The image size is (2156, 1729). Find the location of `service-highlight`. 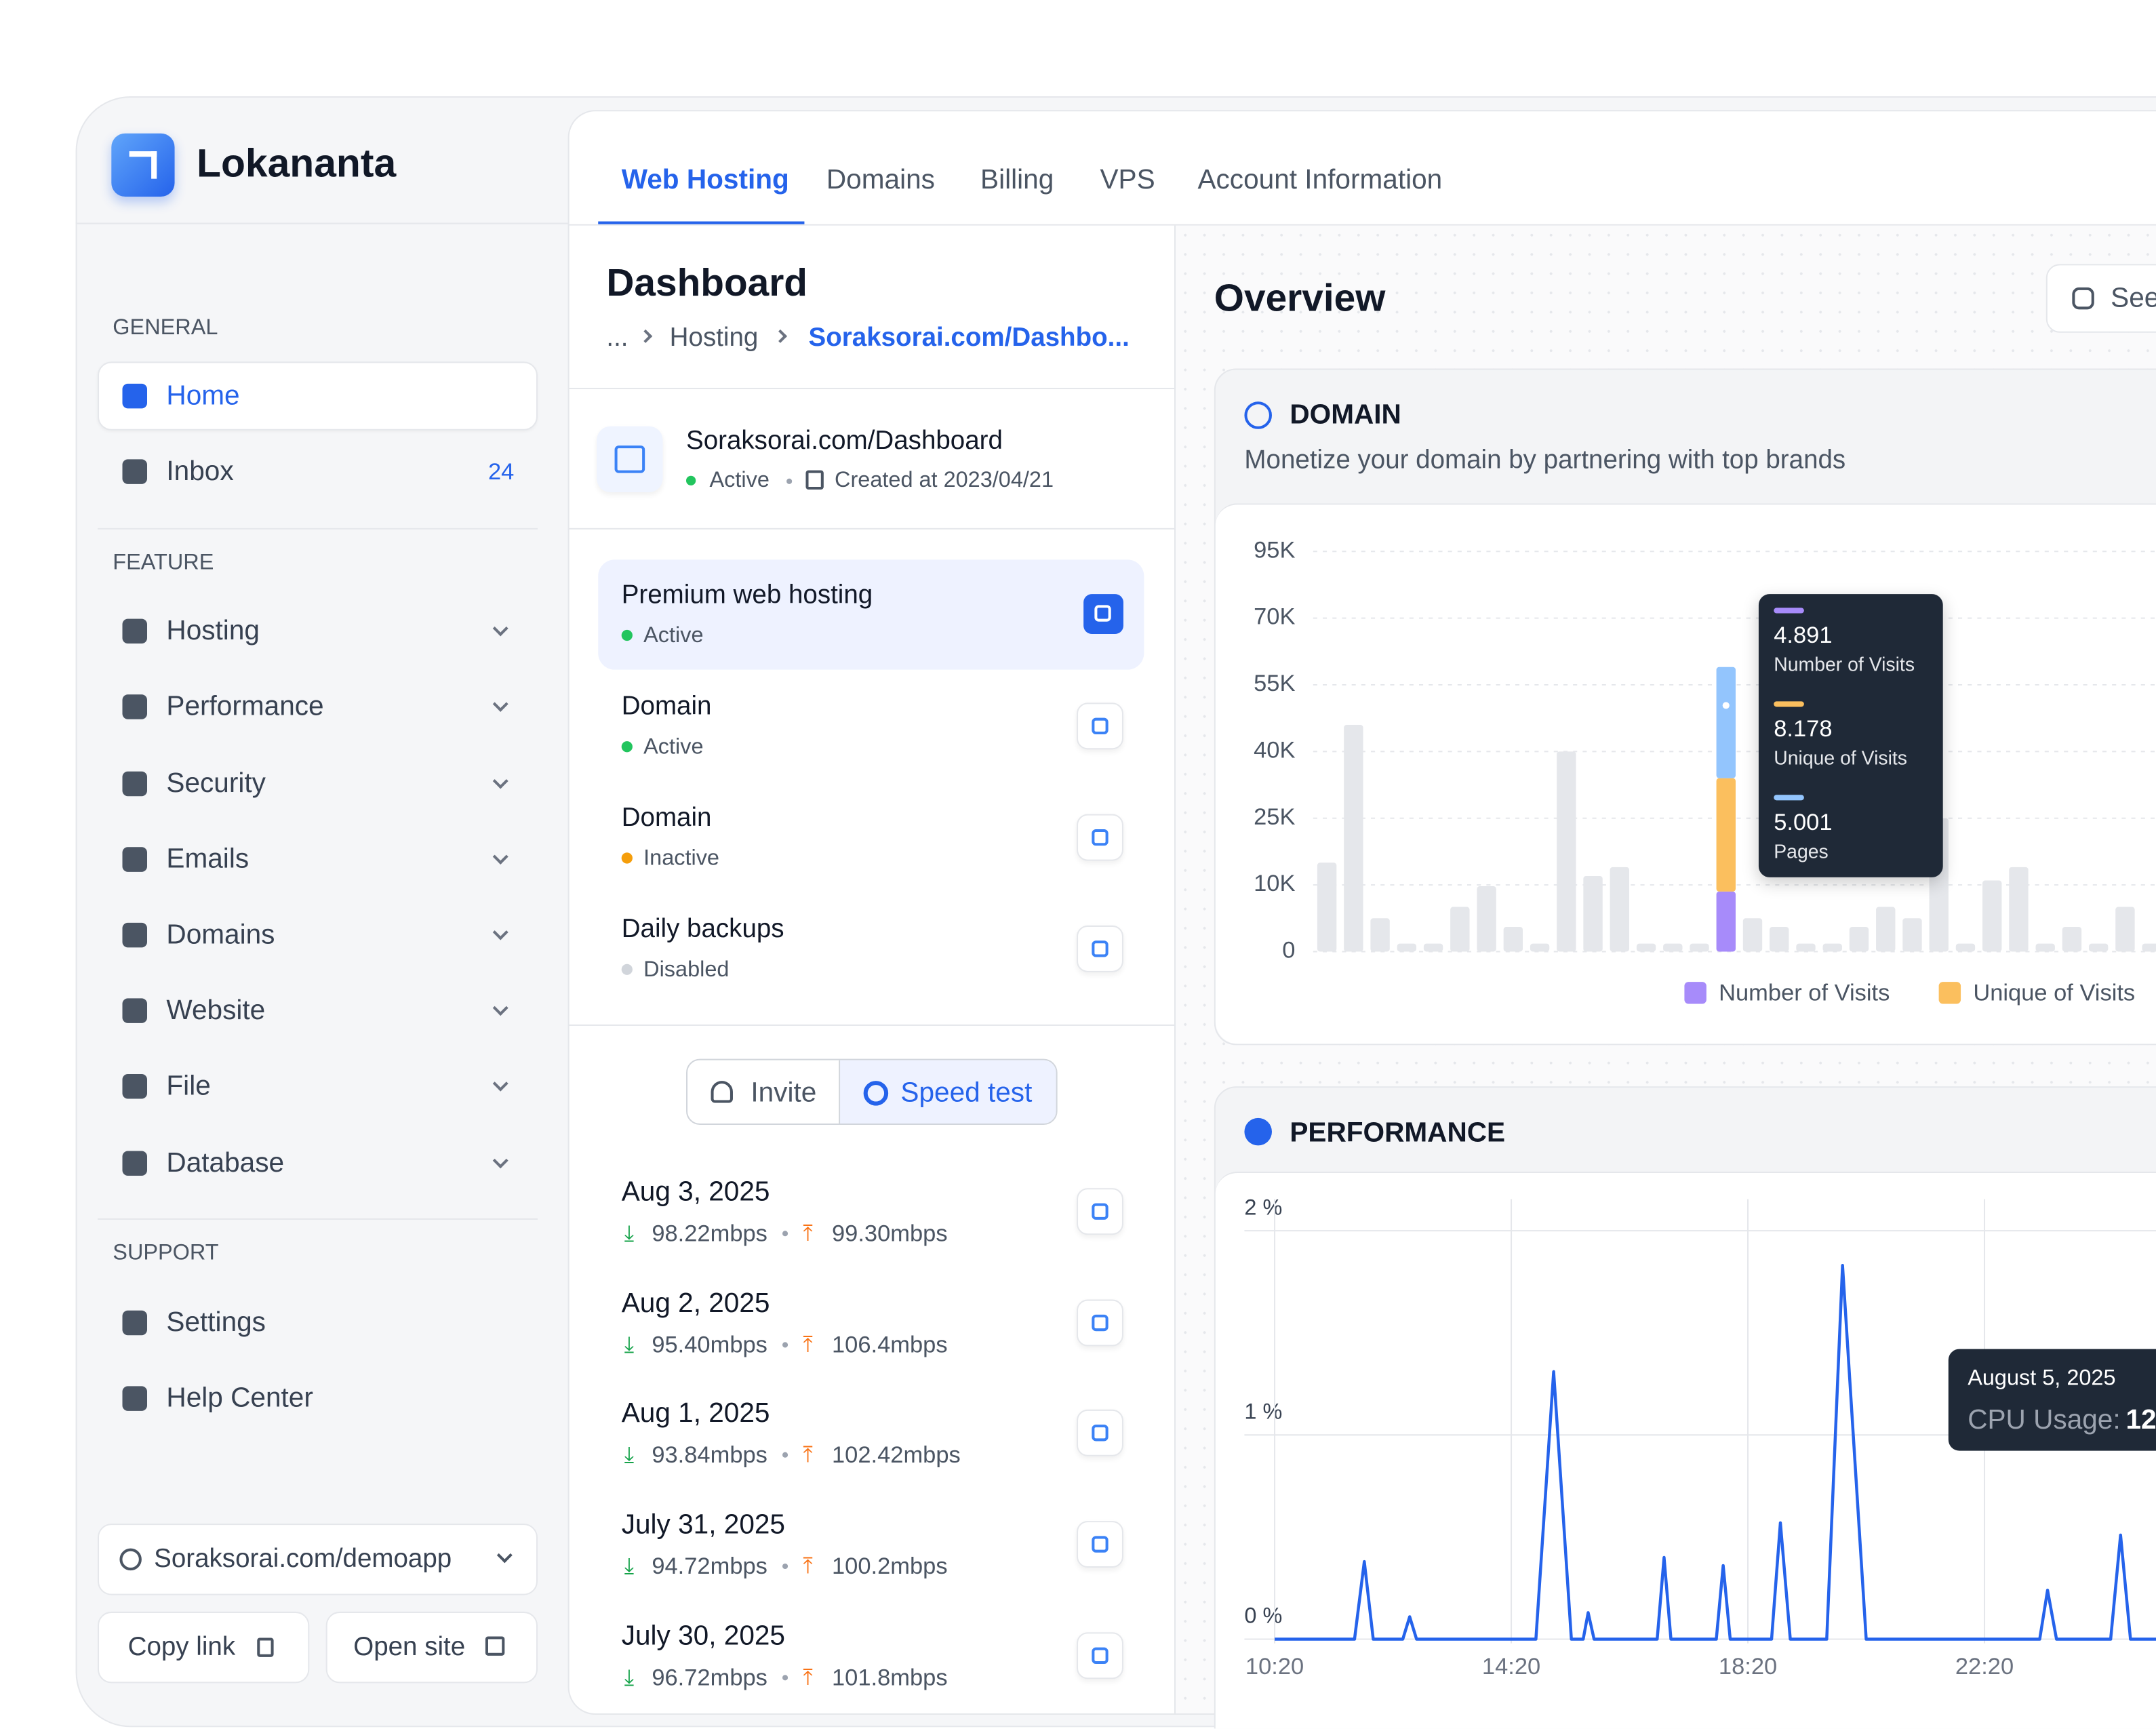

service-highlight is located at coordinates (871, 614).